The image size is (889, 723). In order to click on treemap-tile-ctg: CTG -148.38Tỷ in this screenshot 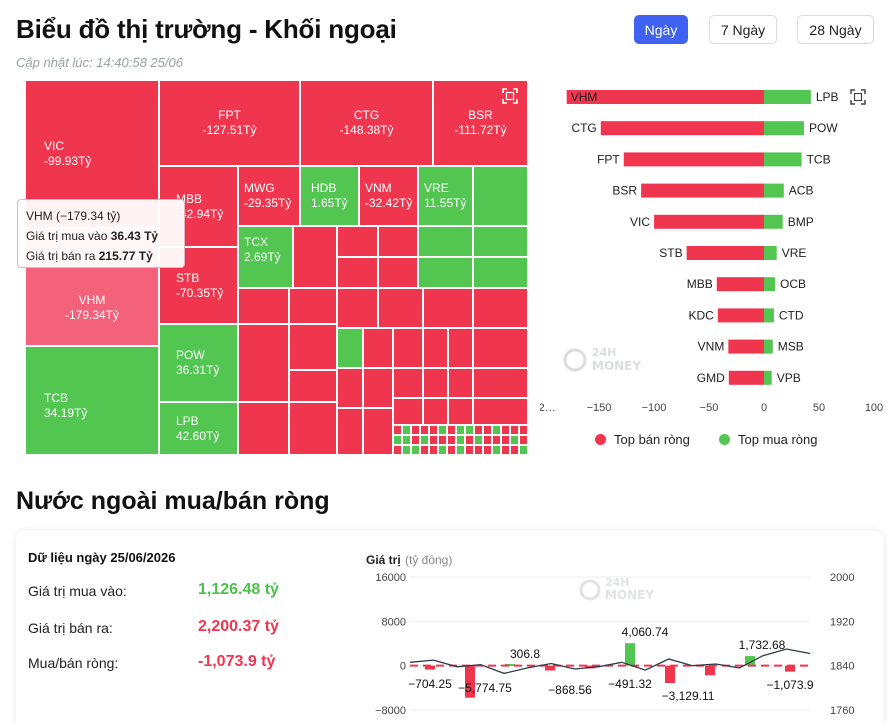, I will do `click(366, 123)`.